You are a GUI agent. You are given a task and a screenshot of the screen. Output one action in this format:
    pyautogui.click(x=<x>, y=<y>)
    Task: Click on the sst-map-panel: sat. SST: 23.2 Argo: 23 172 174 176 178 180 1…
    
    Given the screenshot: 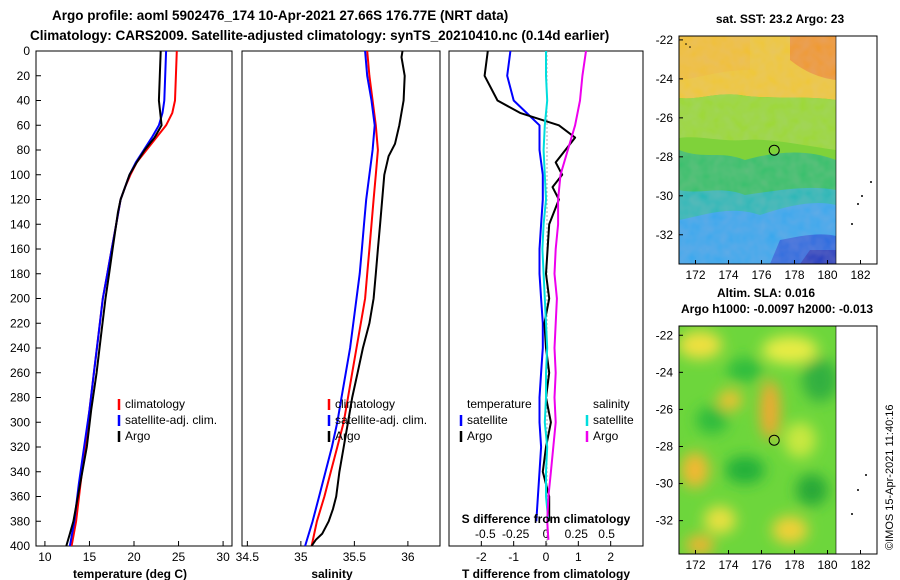 What is the action you would take?
    pyautogui.click(x=767, y=147)
    